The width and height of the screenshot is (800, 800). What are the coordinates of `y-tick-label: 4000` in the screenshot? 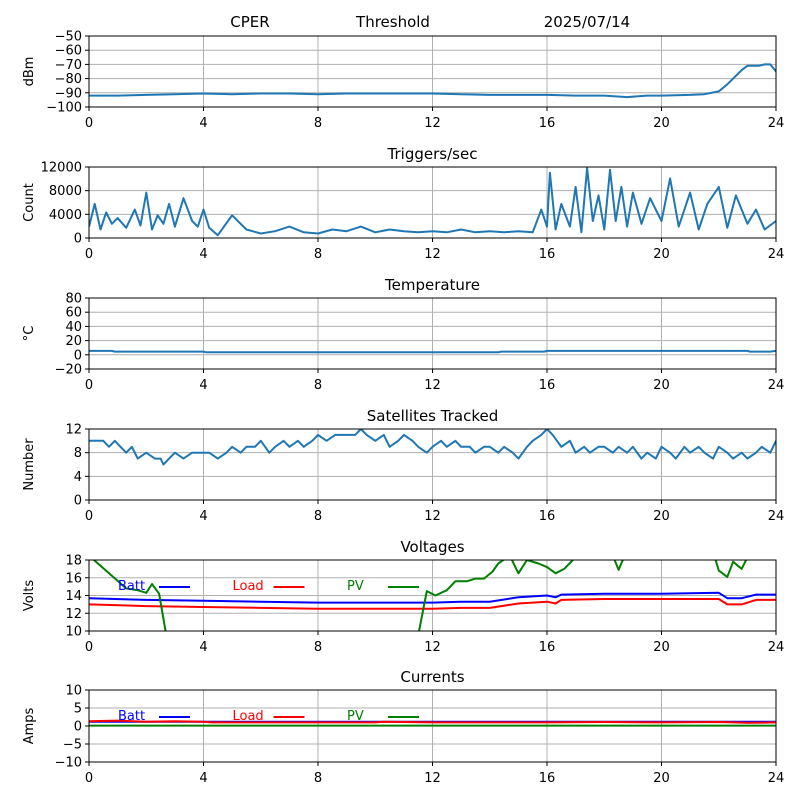 It's located at (65, 215).